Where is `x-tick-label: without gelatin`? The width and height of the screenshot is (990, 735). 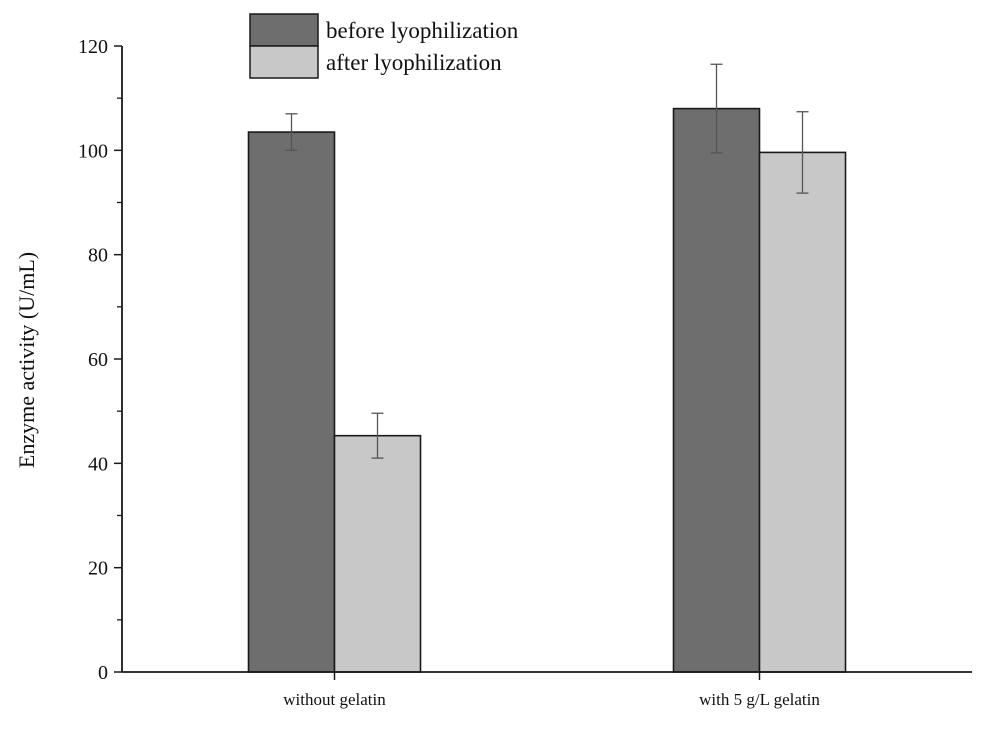 x-tick-label: without gelatin is located at coordinates (334, 699).